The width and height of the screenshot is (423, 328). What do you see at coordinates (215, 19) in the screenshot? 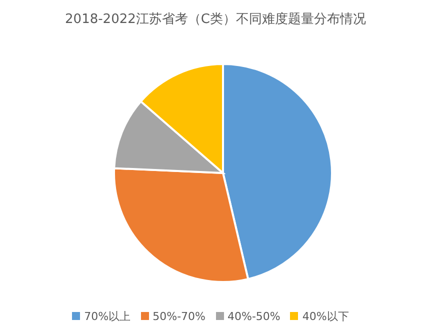
I see `chart-title: 2018-2022江苏省考（C类）不同难度题量分布情况` at bounding box center [215, 19].